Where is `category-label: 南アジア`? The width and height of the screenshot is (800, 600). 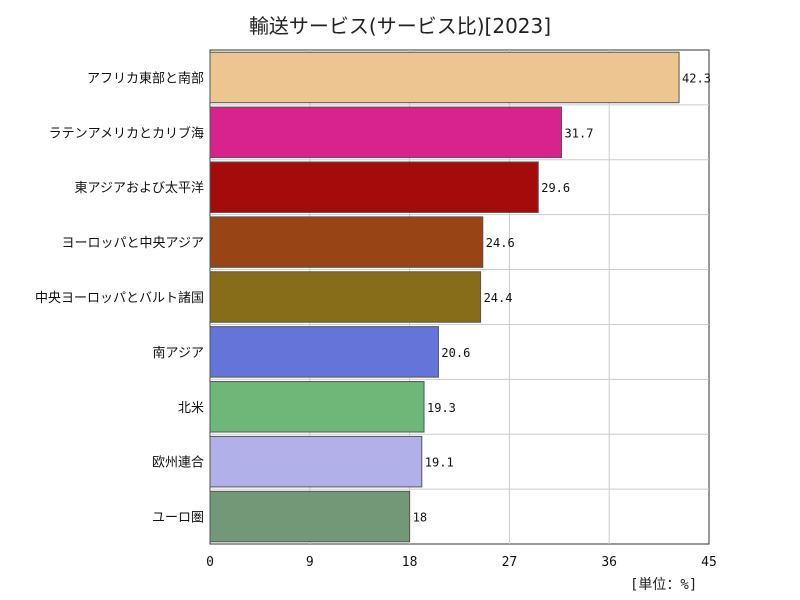 category-label: 南アジア is located at coordinates (178, 353).